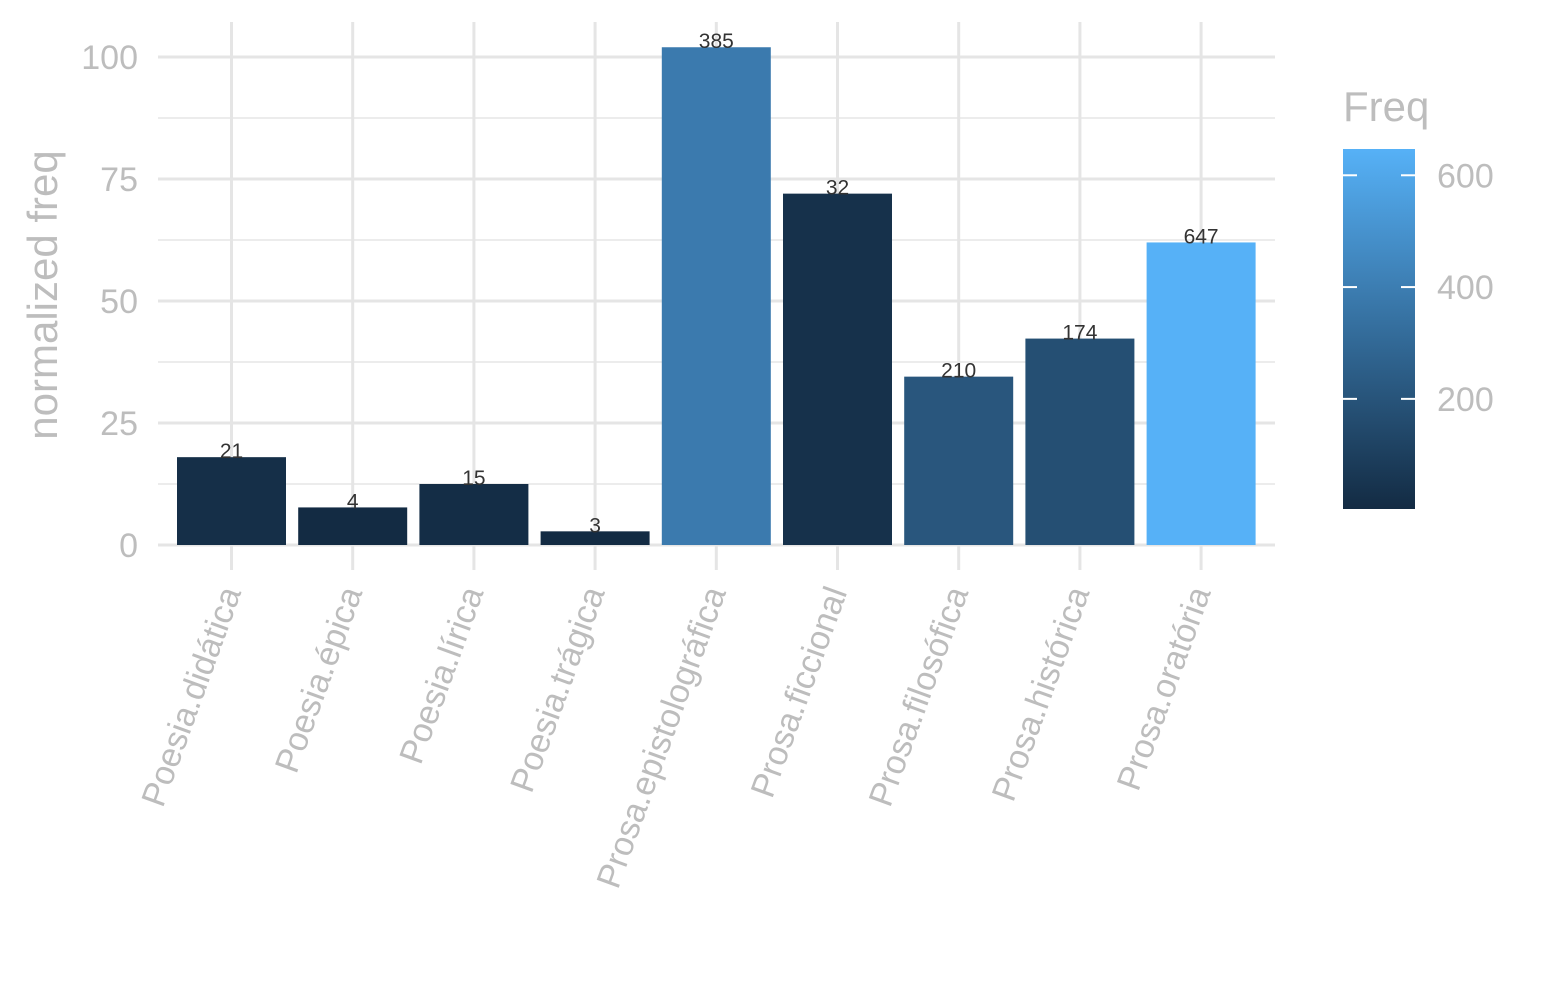 Image resolution: width=1545 pixels, height=1000 pixels. What do you see at coordinates (1465, 400) in the screenshot?
I see `legend-tick-label: 200` at bounding box center [1465, 400].